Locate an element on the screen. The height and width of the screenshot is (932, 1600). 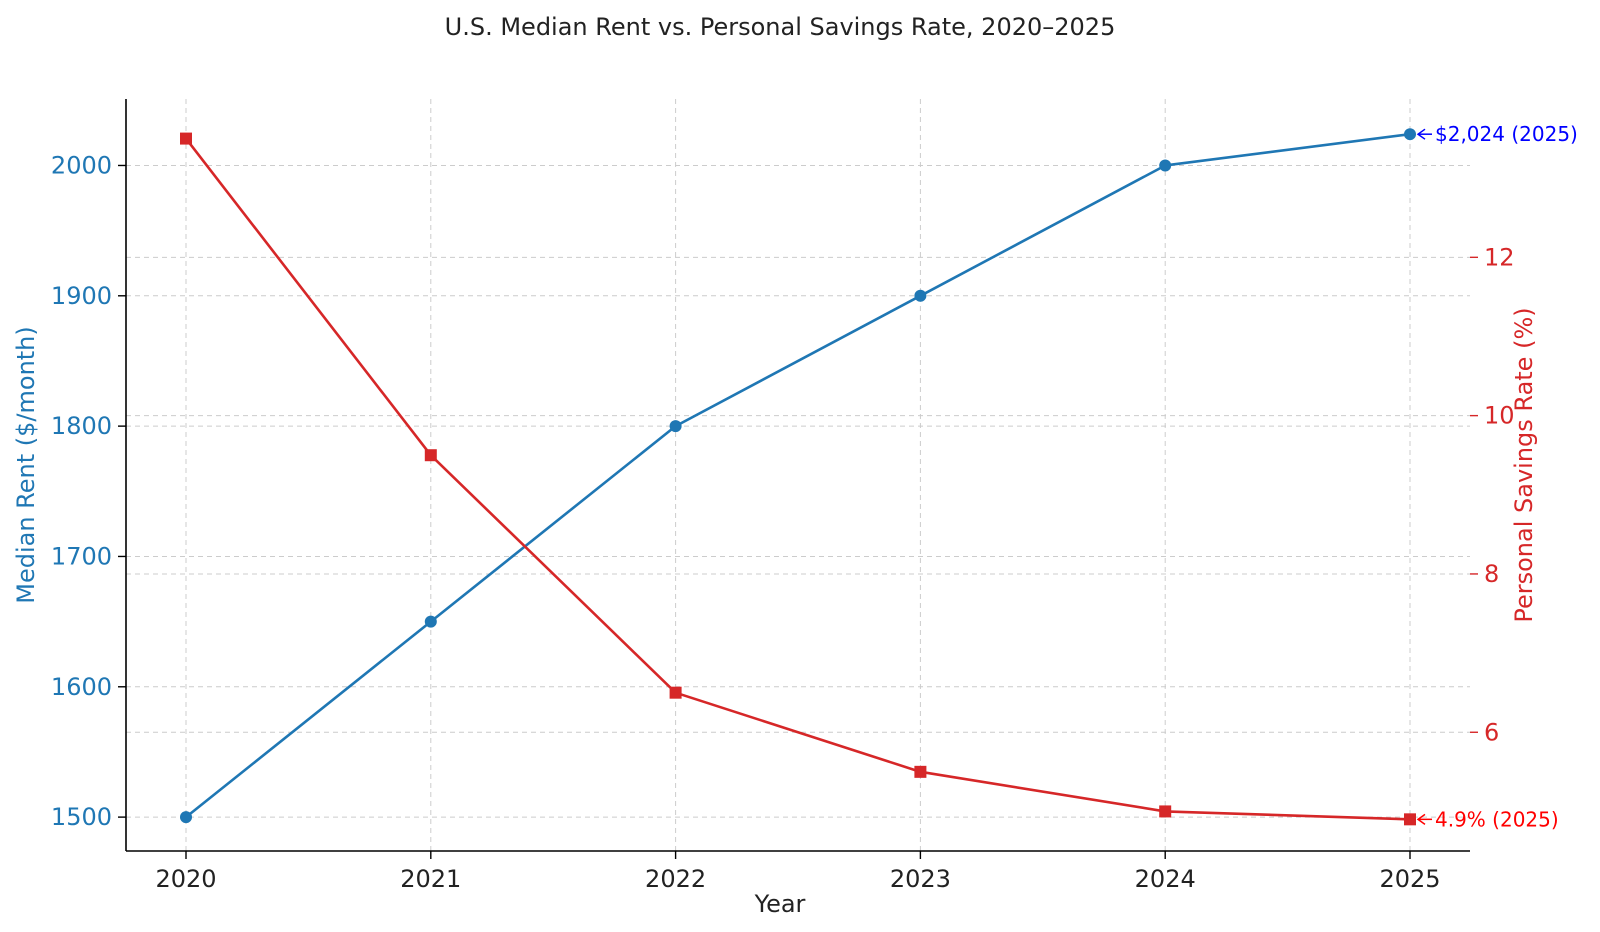
y-left-tick-label: 1800 is located at coordinates (81, 426).